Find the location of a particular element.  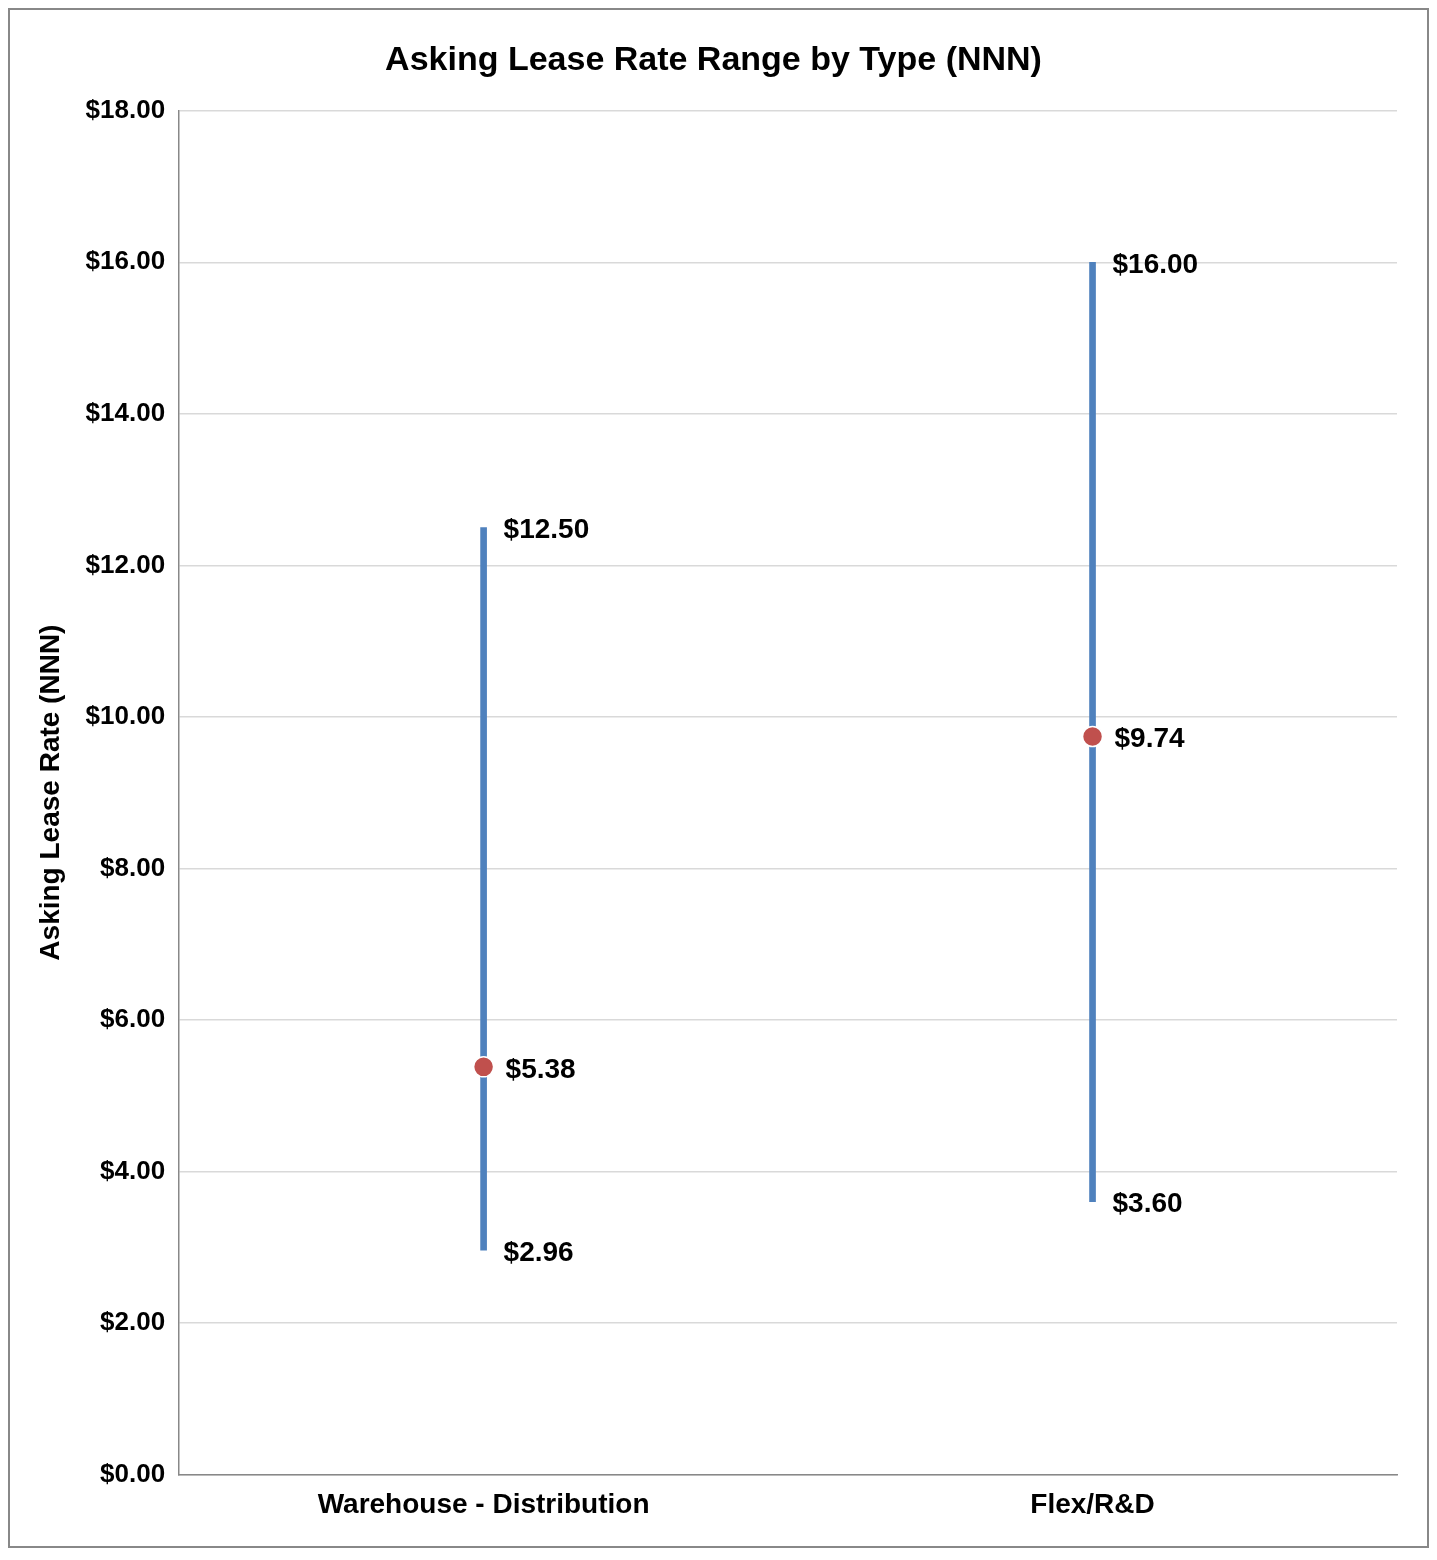

y-tick-label: $16.00 is located at coordinates (125, 260).